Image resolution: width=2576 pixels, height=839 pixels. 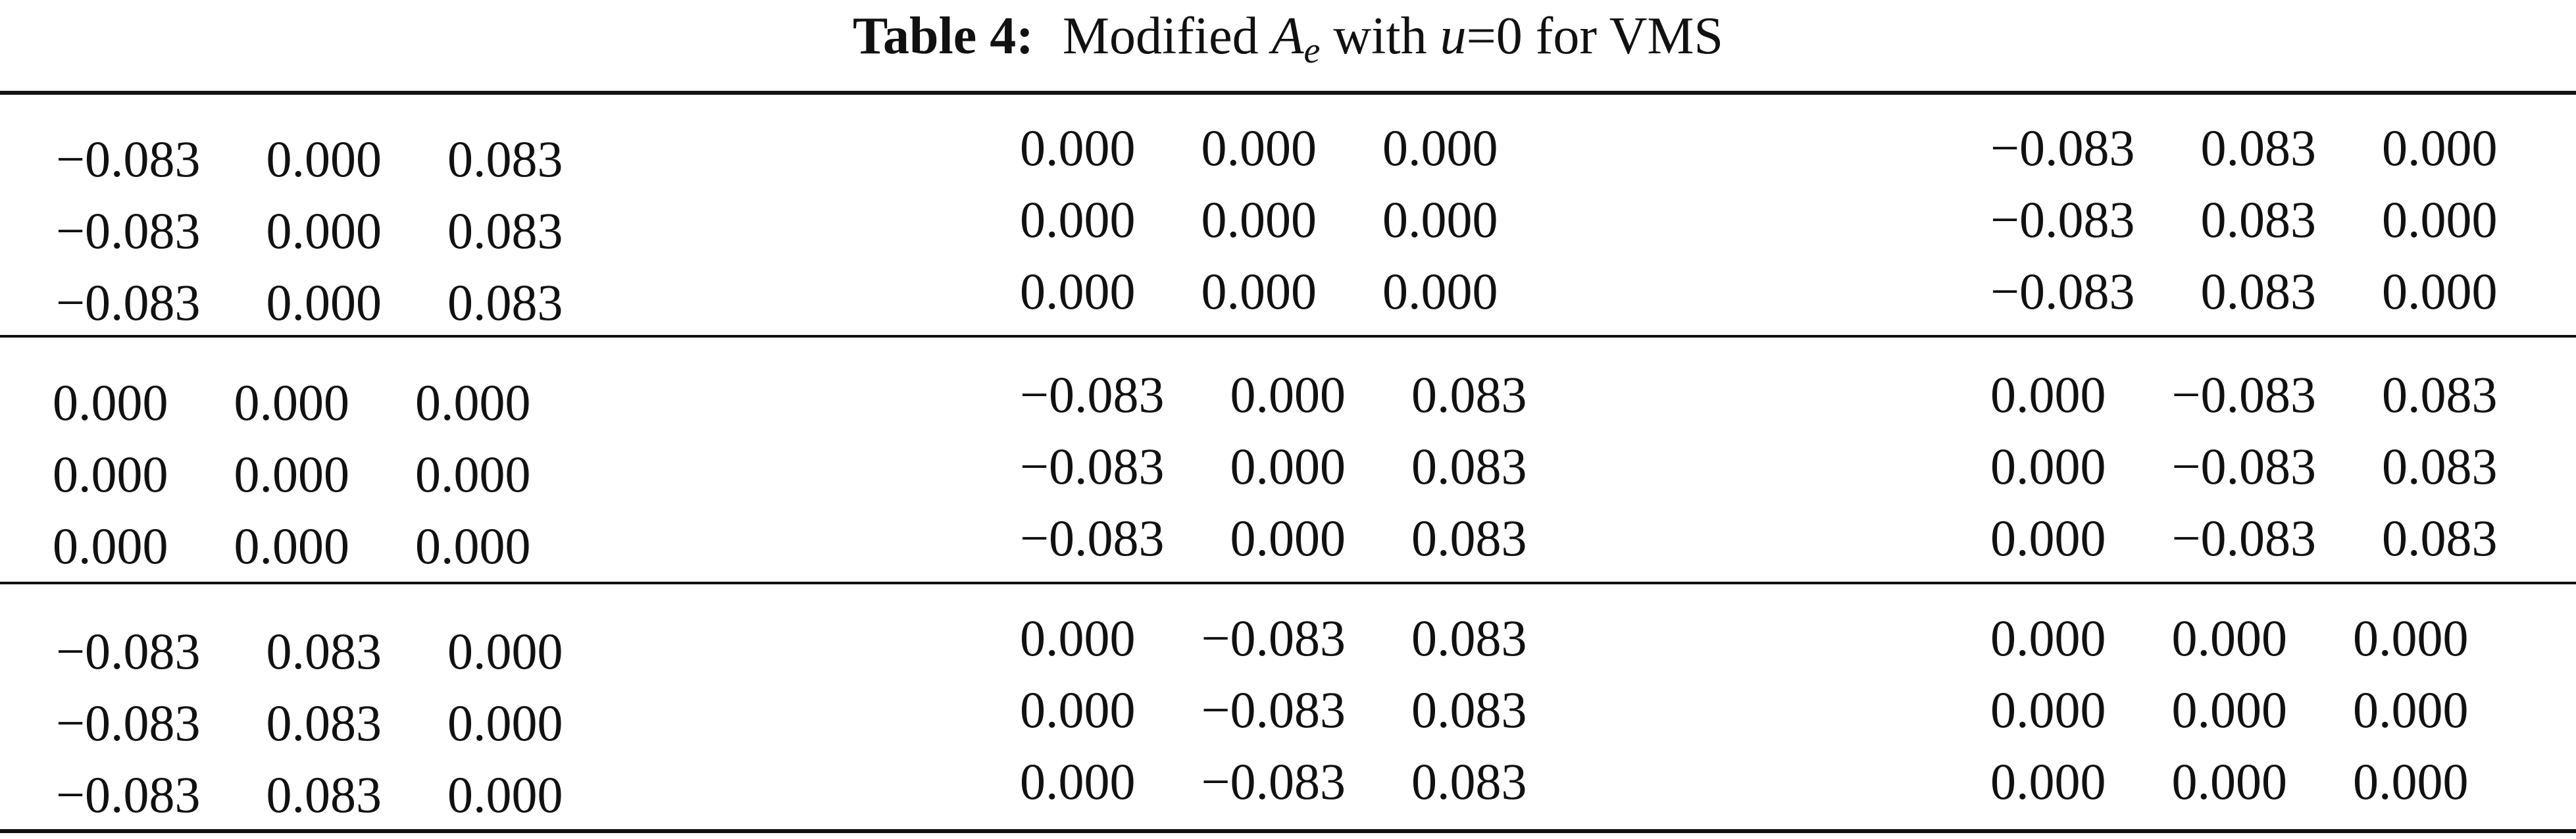 What do you see at coordinates (1288, 93) in the screenshot?
I see `top-rule` at bounding box center [1288, 93].